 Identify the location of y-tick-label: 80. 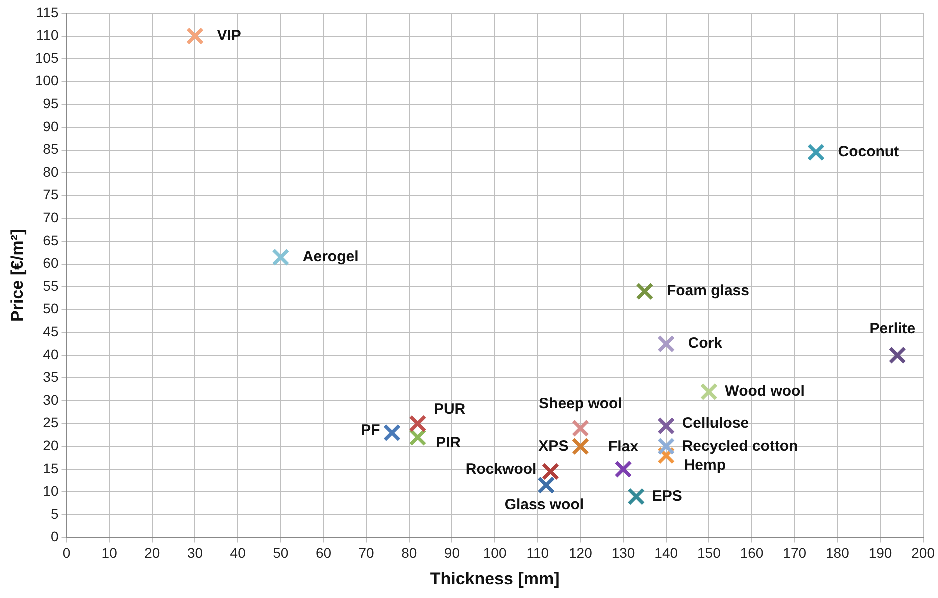
(51, 172).